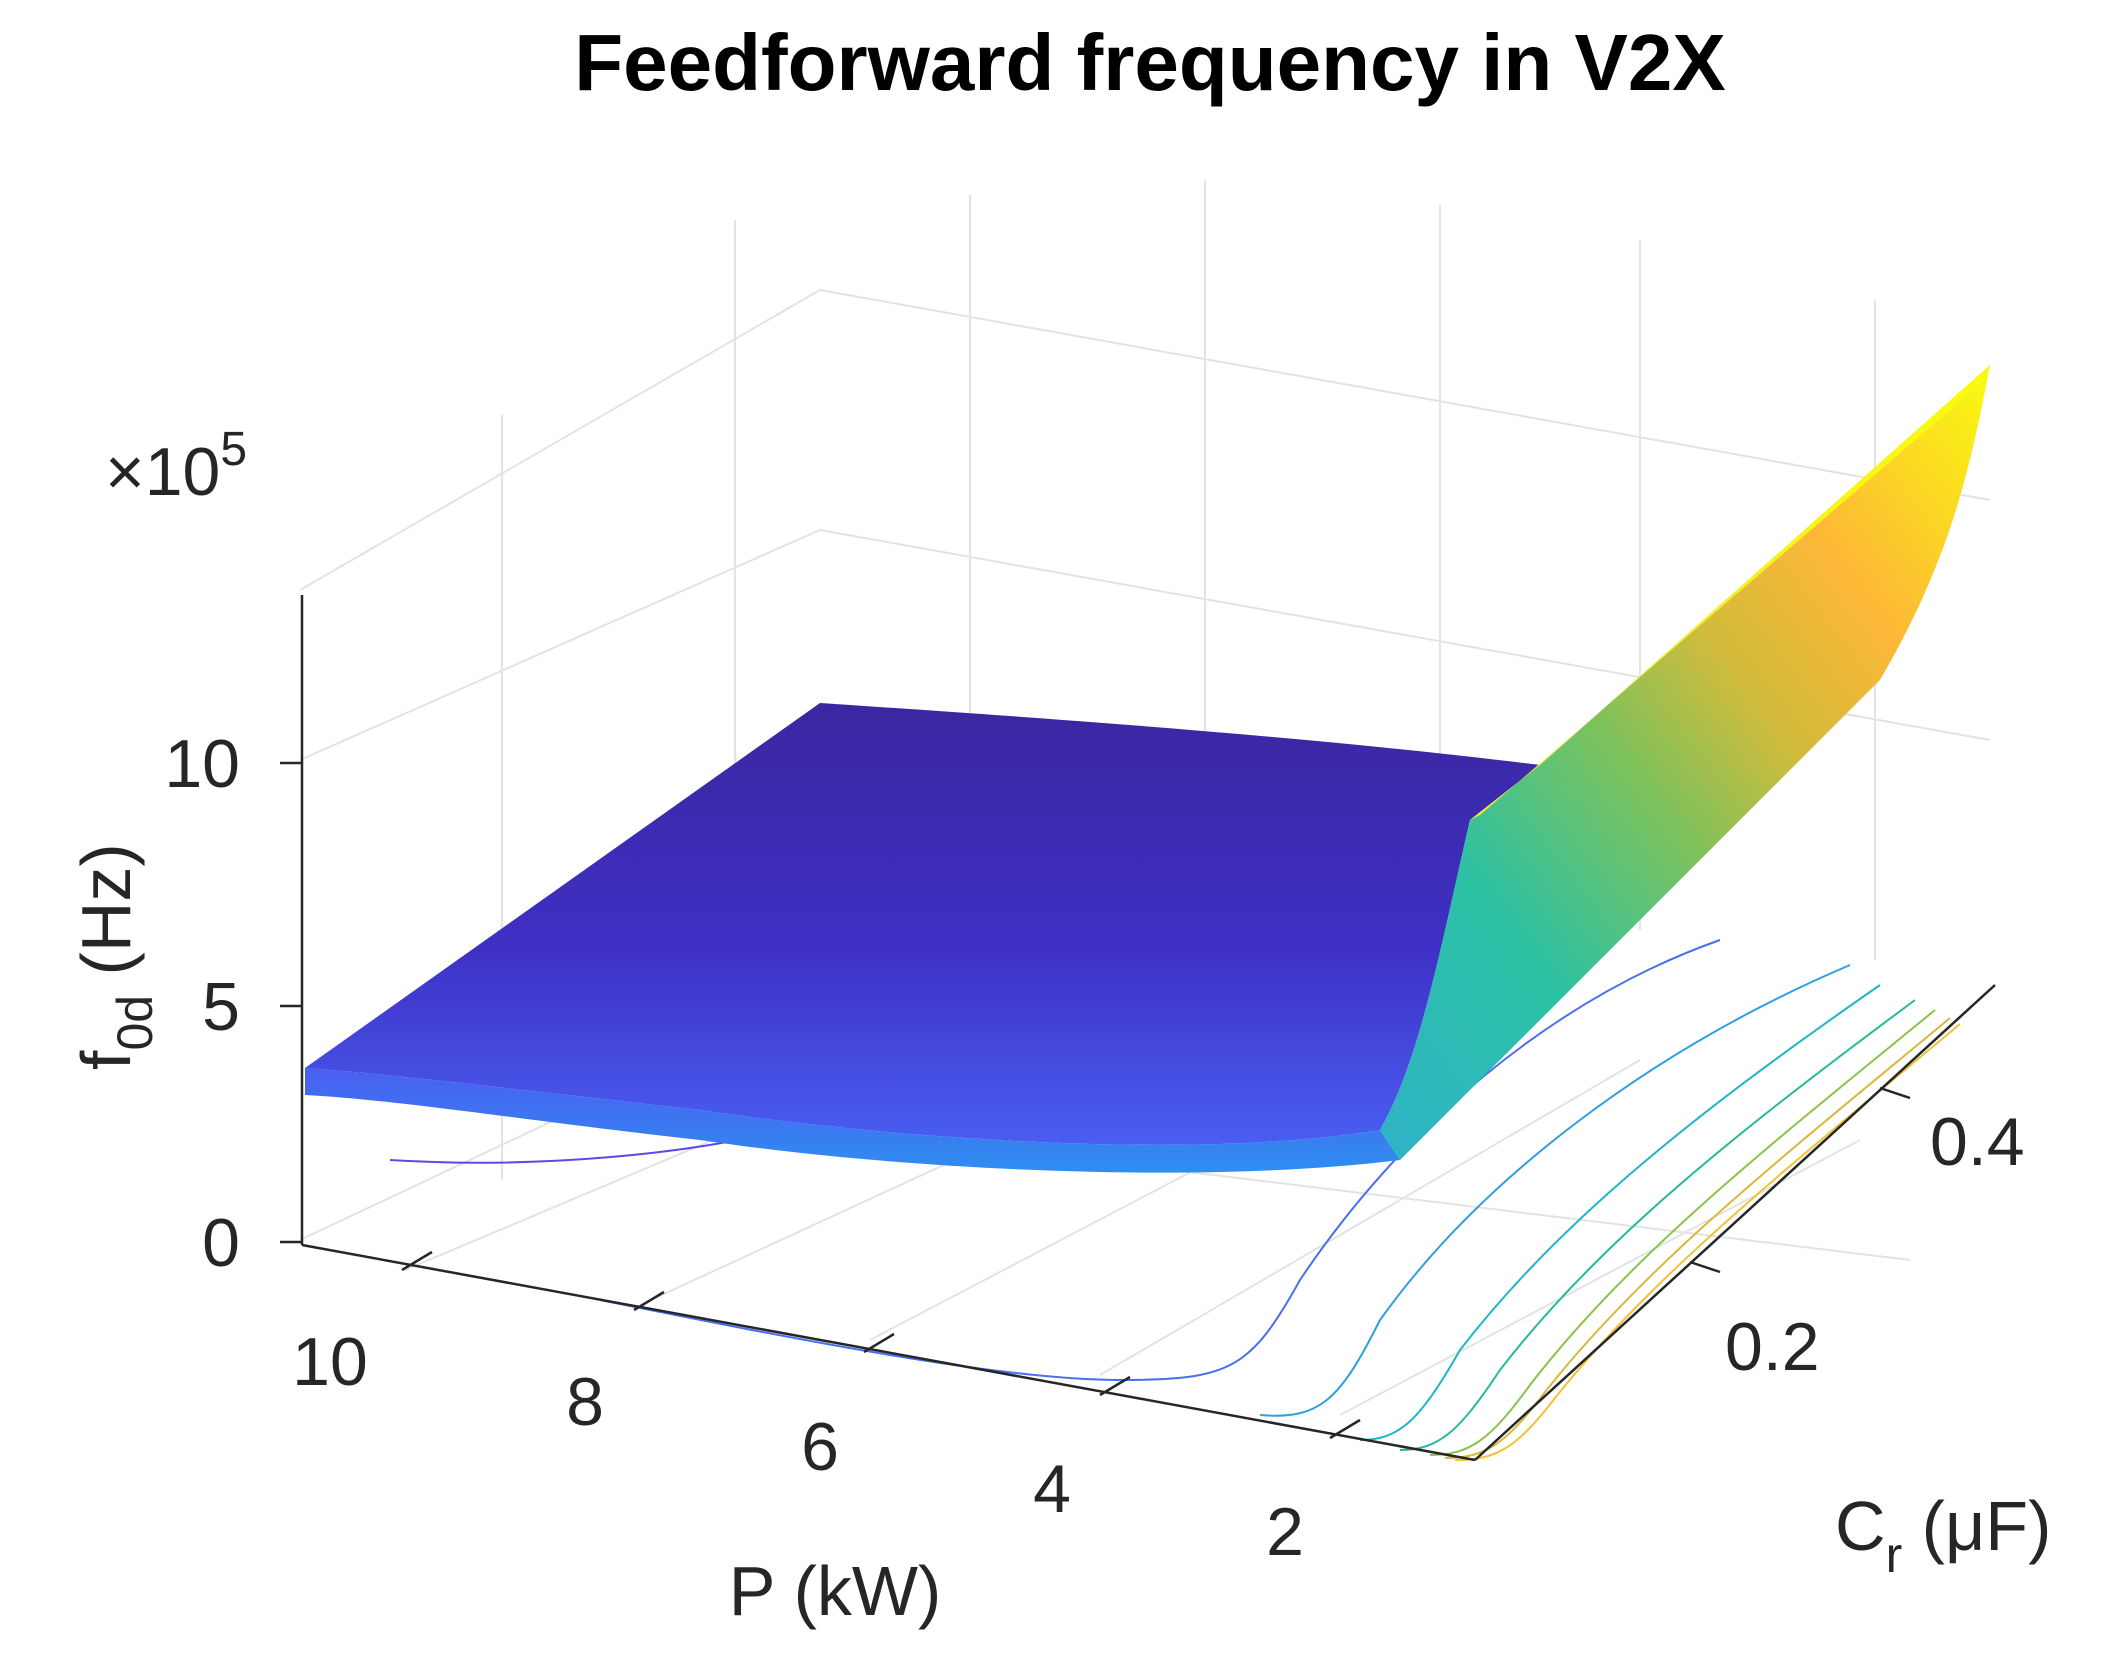 This screenshot has height=1664, width=2124. Describe the element at coordinates (115, 956) in the screenshot. I see `z-axis-label: f0d (Hz)` at that location.